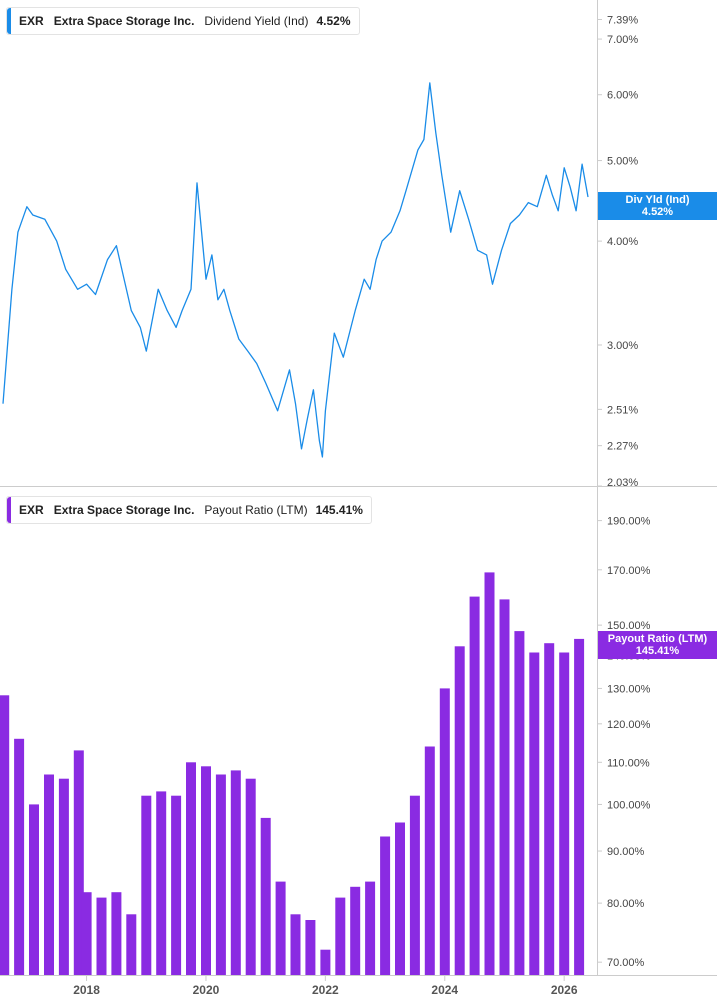 This screenshot has width=717, height=1005. What do you see at coordinates (622, 483) in the screenshot?
I see `y-tick-label: 2.03%` at bounding box center [622, 483].